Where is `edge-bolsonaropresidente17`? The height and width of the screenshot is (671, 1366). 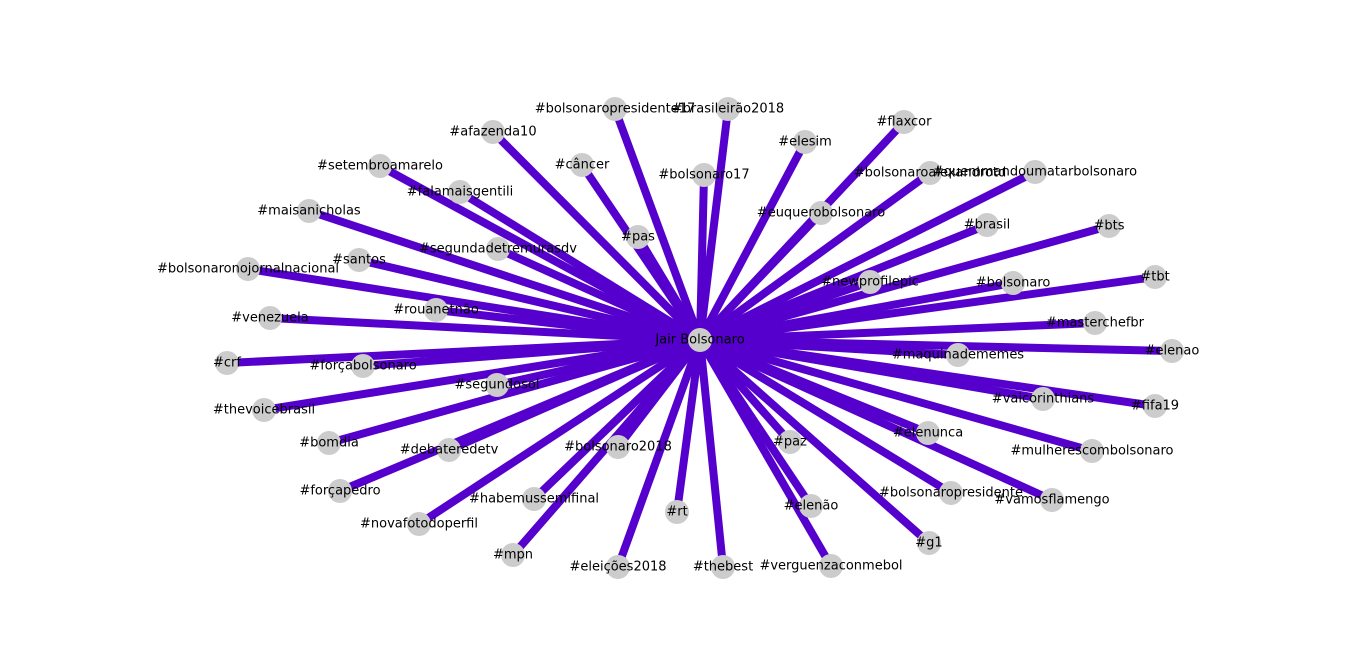
edge-bolsonaropresidente17 is located at coordinates (657, 224).